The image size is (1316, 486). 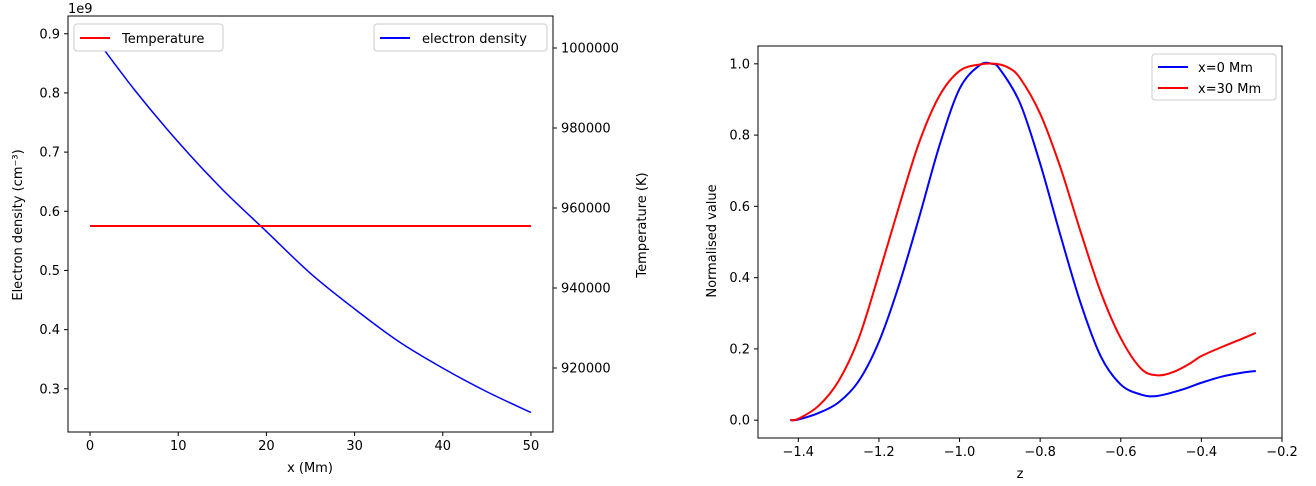 I want to click on left-x-tick-label: 10, so click(x=178, y=446).